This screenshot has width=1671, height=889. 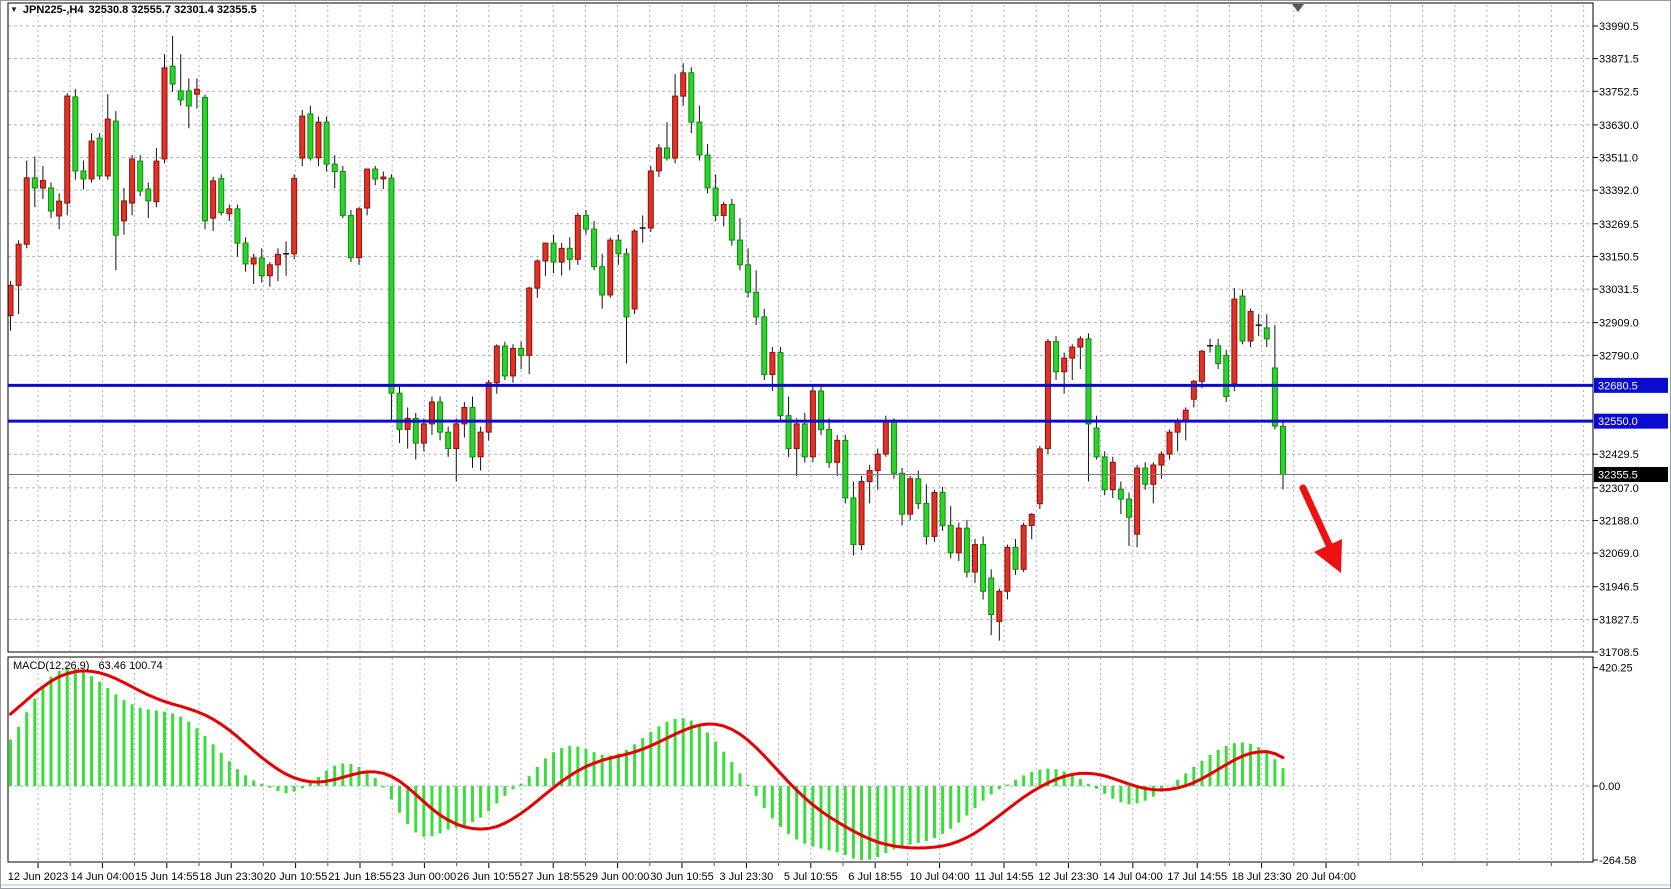 I want to click on time-tick-label: 23 Jun 00:00, so click(x=425, y=877).